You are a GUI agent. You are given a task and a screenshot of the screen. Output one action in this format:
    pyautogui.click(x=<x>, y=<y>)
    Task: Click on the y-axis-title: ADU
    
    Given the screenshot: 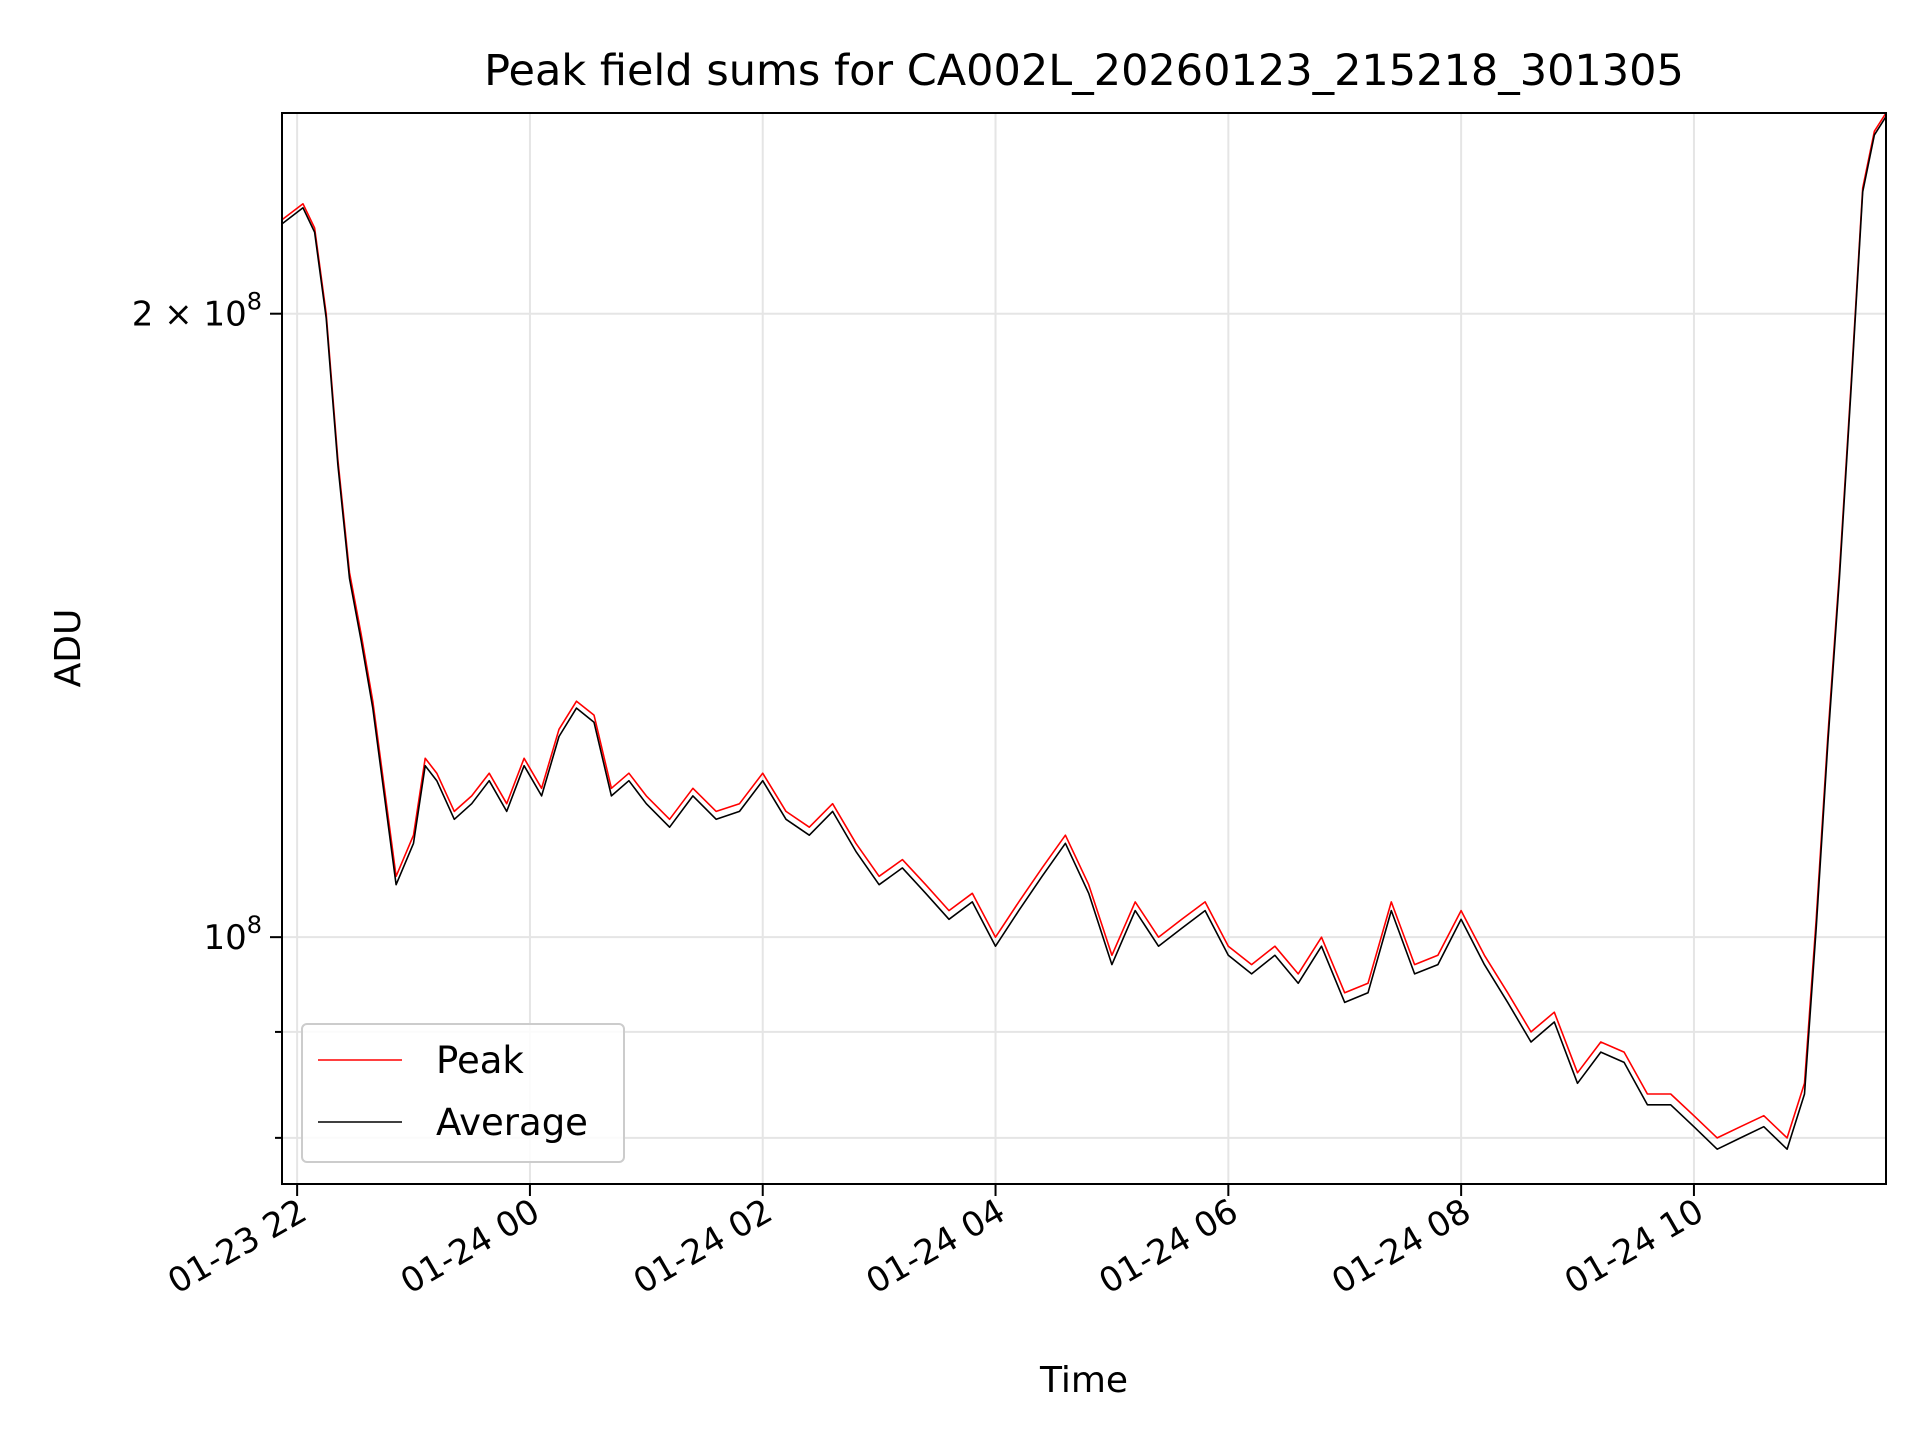 What is the action you would take?
    pyautogui.click(x=68, y=648)
    